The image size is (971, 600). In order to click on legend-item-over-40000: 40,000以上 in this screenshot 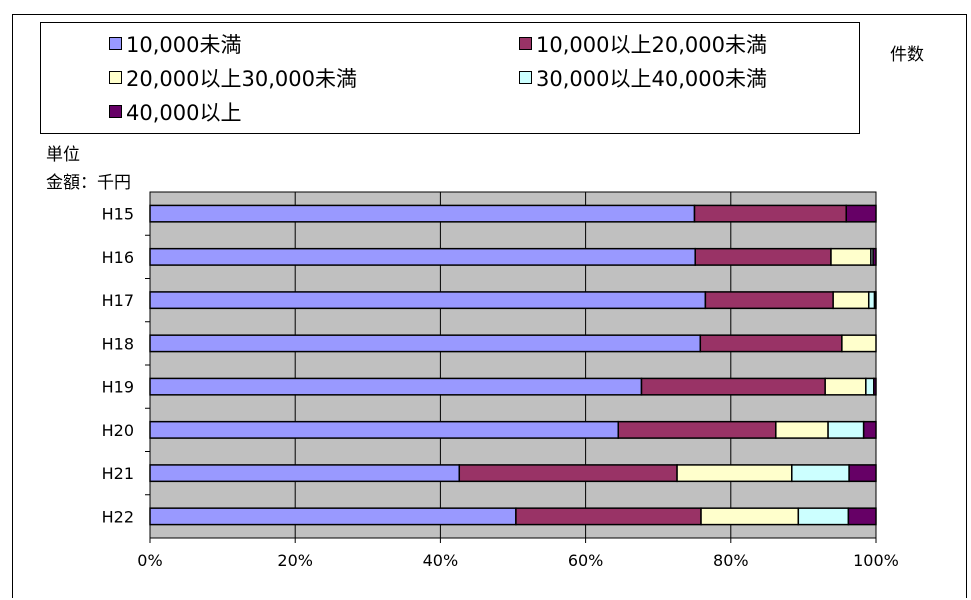, I will do `click(175, 113)`.